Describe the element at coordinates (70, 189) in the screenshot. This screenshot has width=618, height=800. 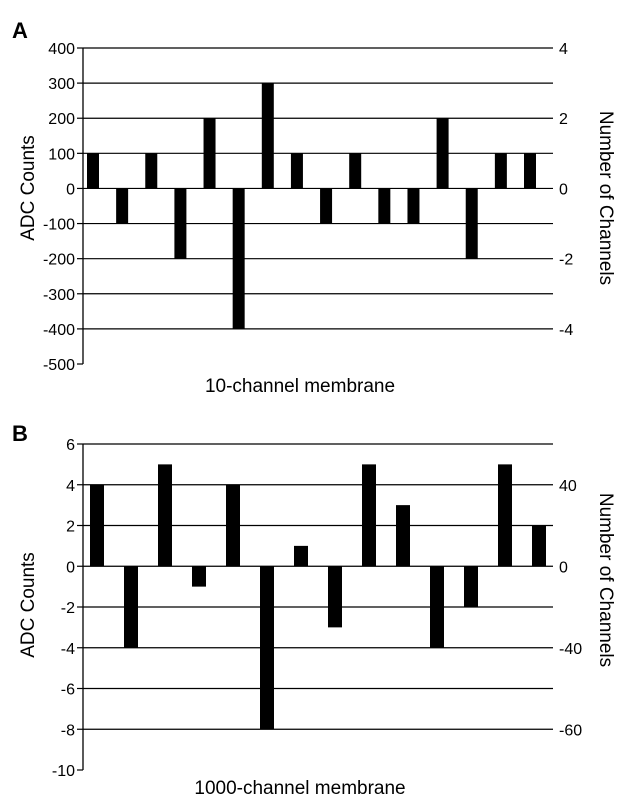
I see `panel-a-y-tick-label: 0` at that location.